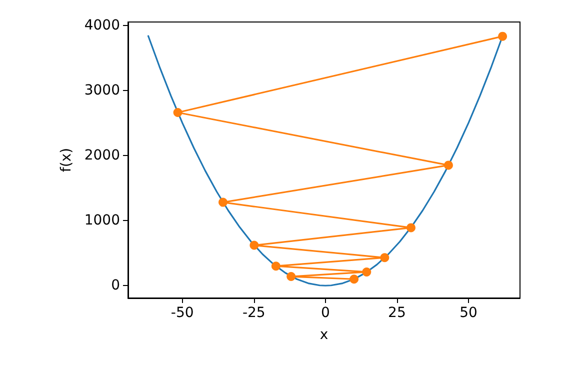 The image size is (582, 374). I want to click on x-tick-label: -25, so click(254, 313).